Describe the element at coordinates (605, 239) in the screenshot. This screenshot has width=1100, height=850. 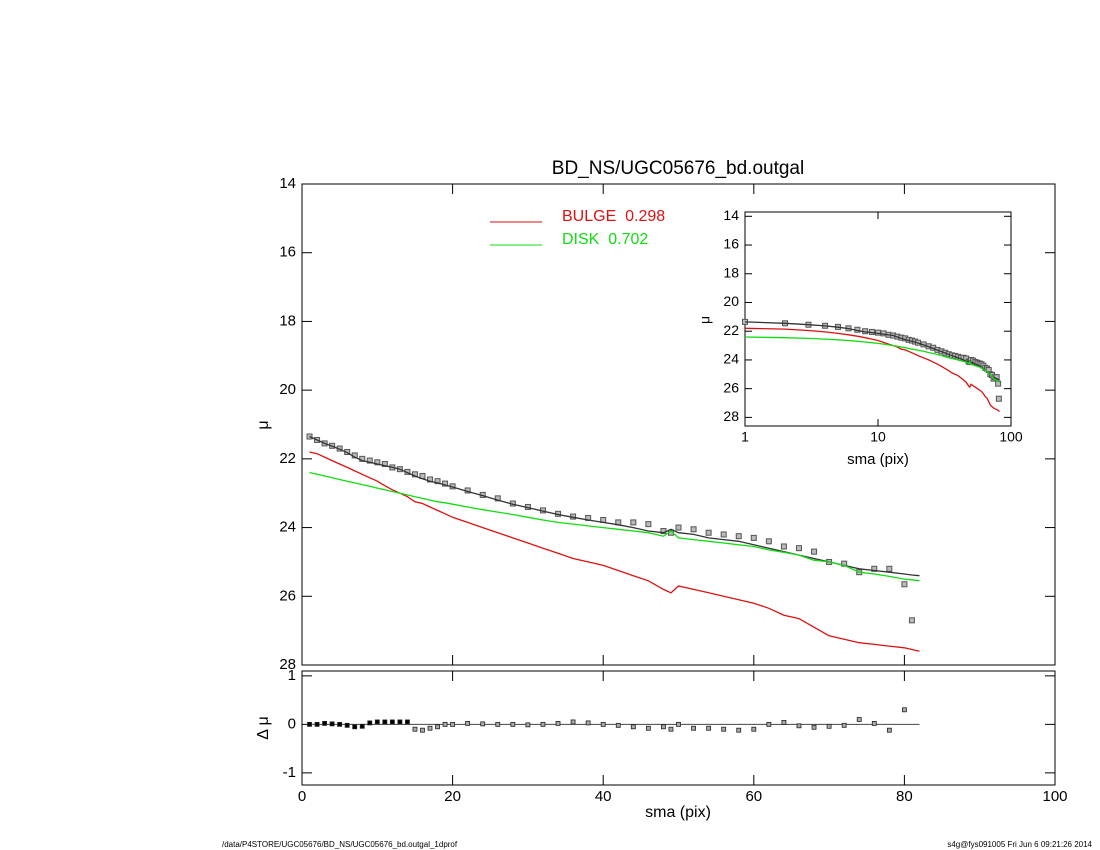
I see `legend-label: DISK 0.702` at that location.